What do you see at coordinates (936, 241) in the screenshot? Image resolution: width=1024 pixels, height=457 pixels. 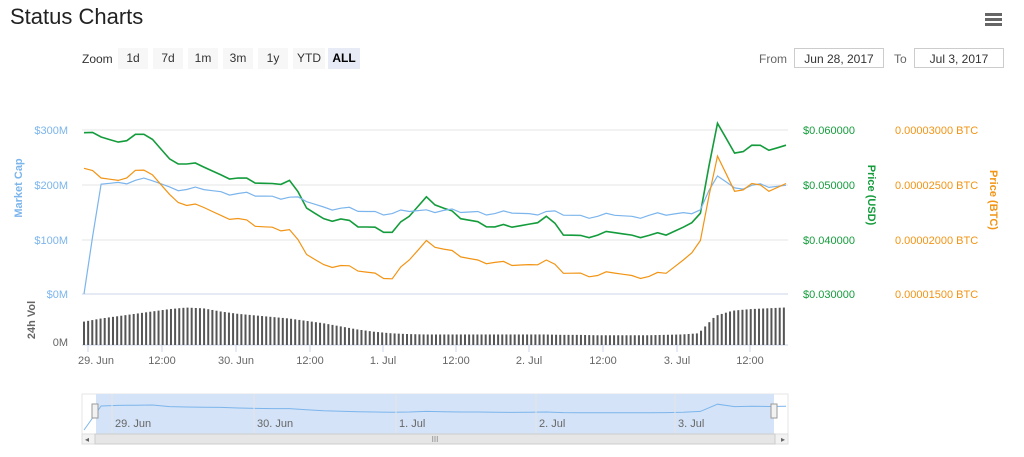 I see `price-btc-tick: 0.00002000 BTC` at bounding box center [936, 241].